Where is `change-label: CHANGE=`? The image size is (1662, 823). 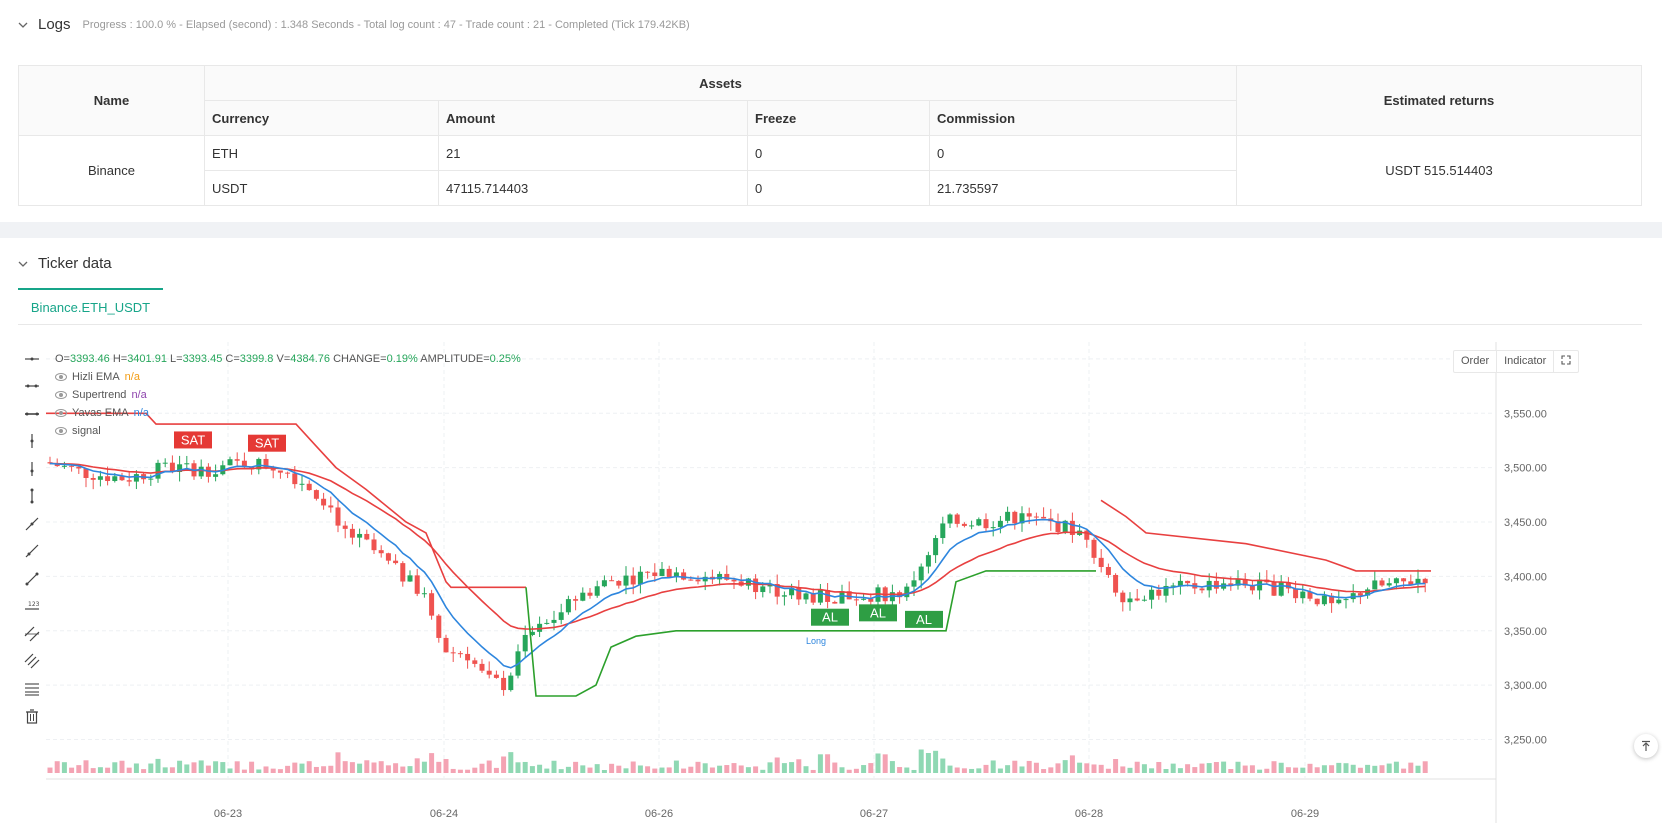
change-label: CHANGE= is located at coordinates (360, 359).